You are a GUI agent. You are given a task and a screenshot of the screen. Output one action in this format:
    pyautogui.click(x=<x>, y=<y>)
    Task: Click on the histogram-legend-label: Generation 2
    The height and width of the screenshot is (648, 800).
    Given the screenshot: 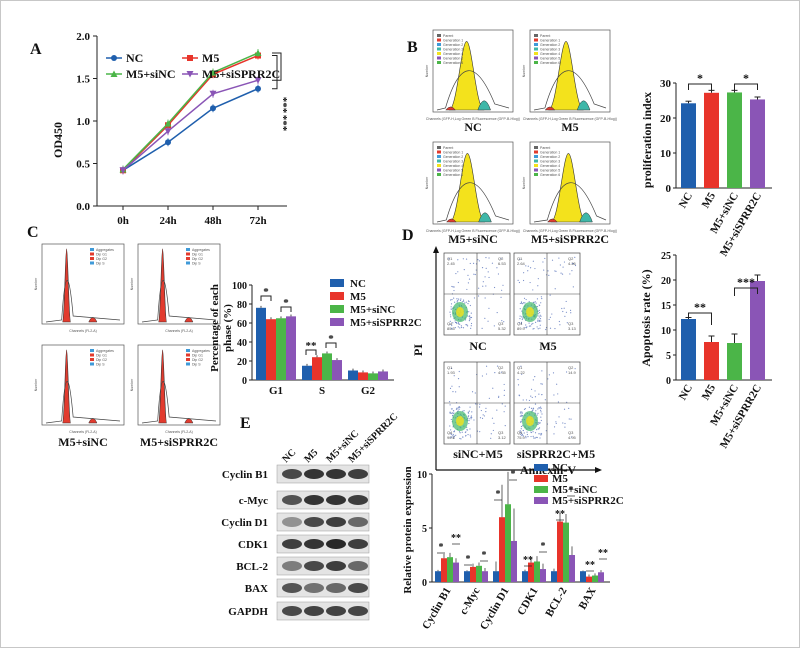 What is the action you would take?
    pyautogui.click(x=550, y=157)
    